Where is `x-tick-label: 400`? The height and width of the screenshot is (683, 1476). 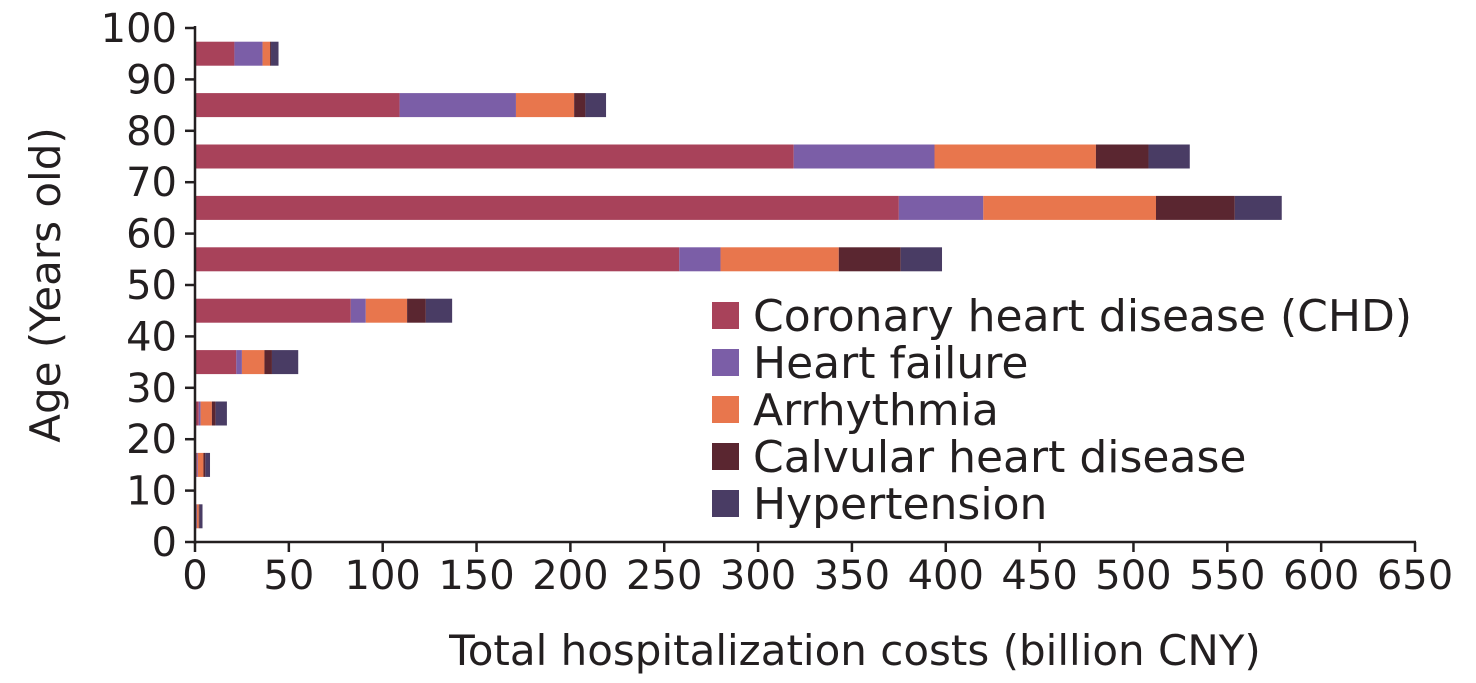 x-tick-label: 400 is located at coordinates (946, 576).